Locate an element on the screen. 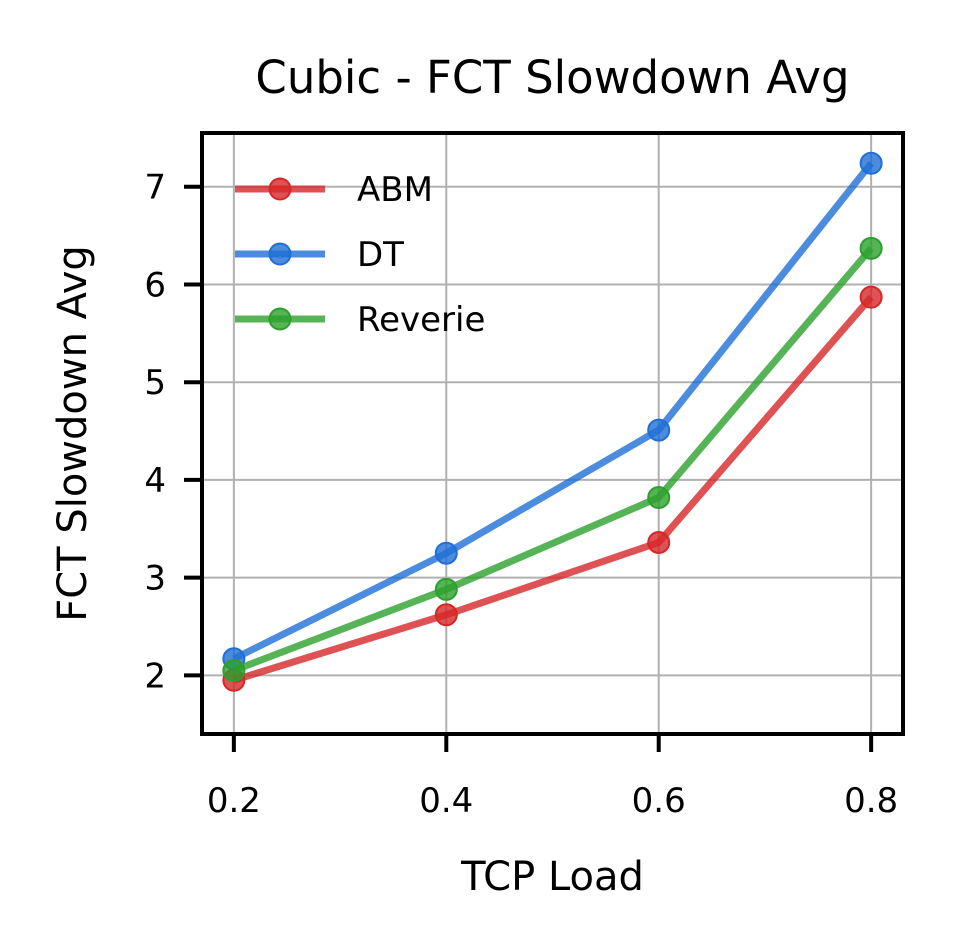 The height and width of the screenshot is (951, 967). y-tick-label: 7 is located at coordinates (155, 188).